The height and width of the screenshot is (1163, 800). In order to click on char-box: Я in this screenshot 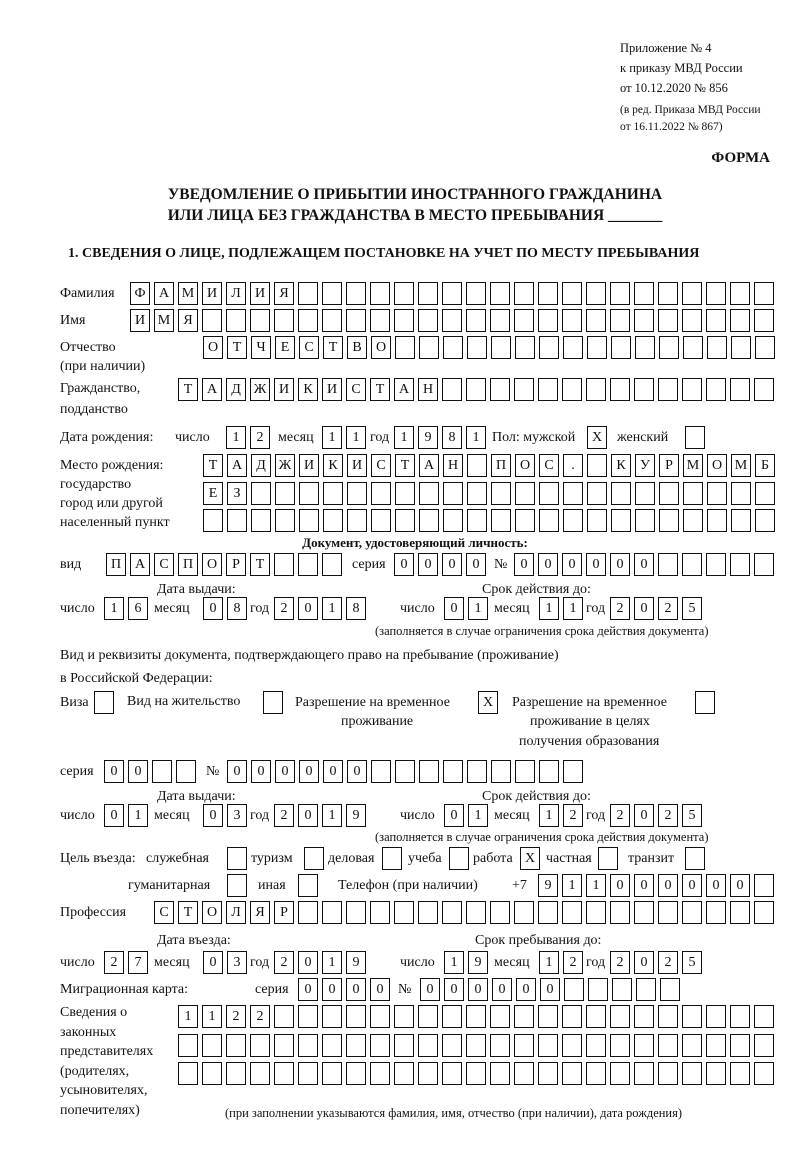, I will do `click(188, 320)`.